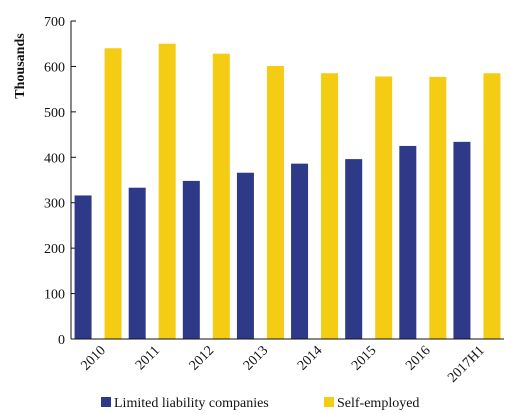 The height and width of the screenshot is (414, 510). Describe the element at coordinates (466, 364) in the screenshot. I see `x-tick-label: 2017H1` at that location.